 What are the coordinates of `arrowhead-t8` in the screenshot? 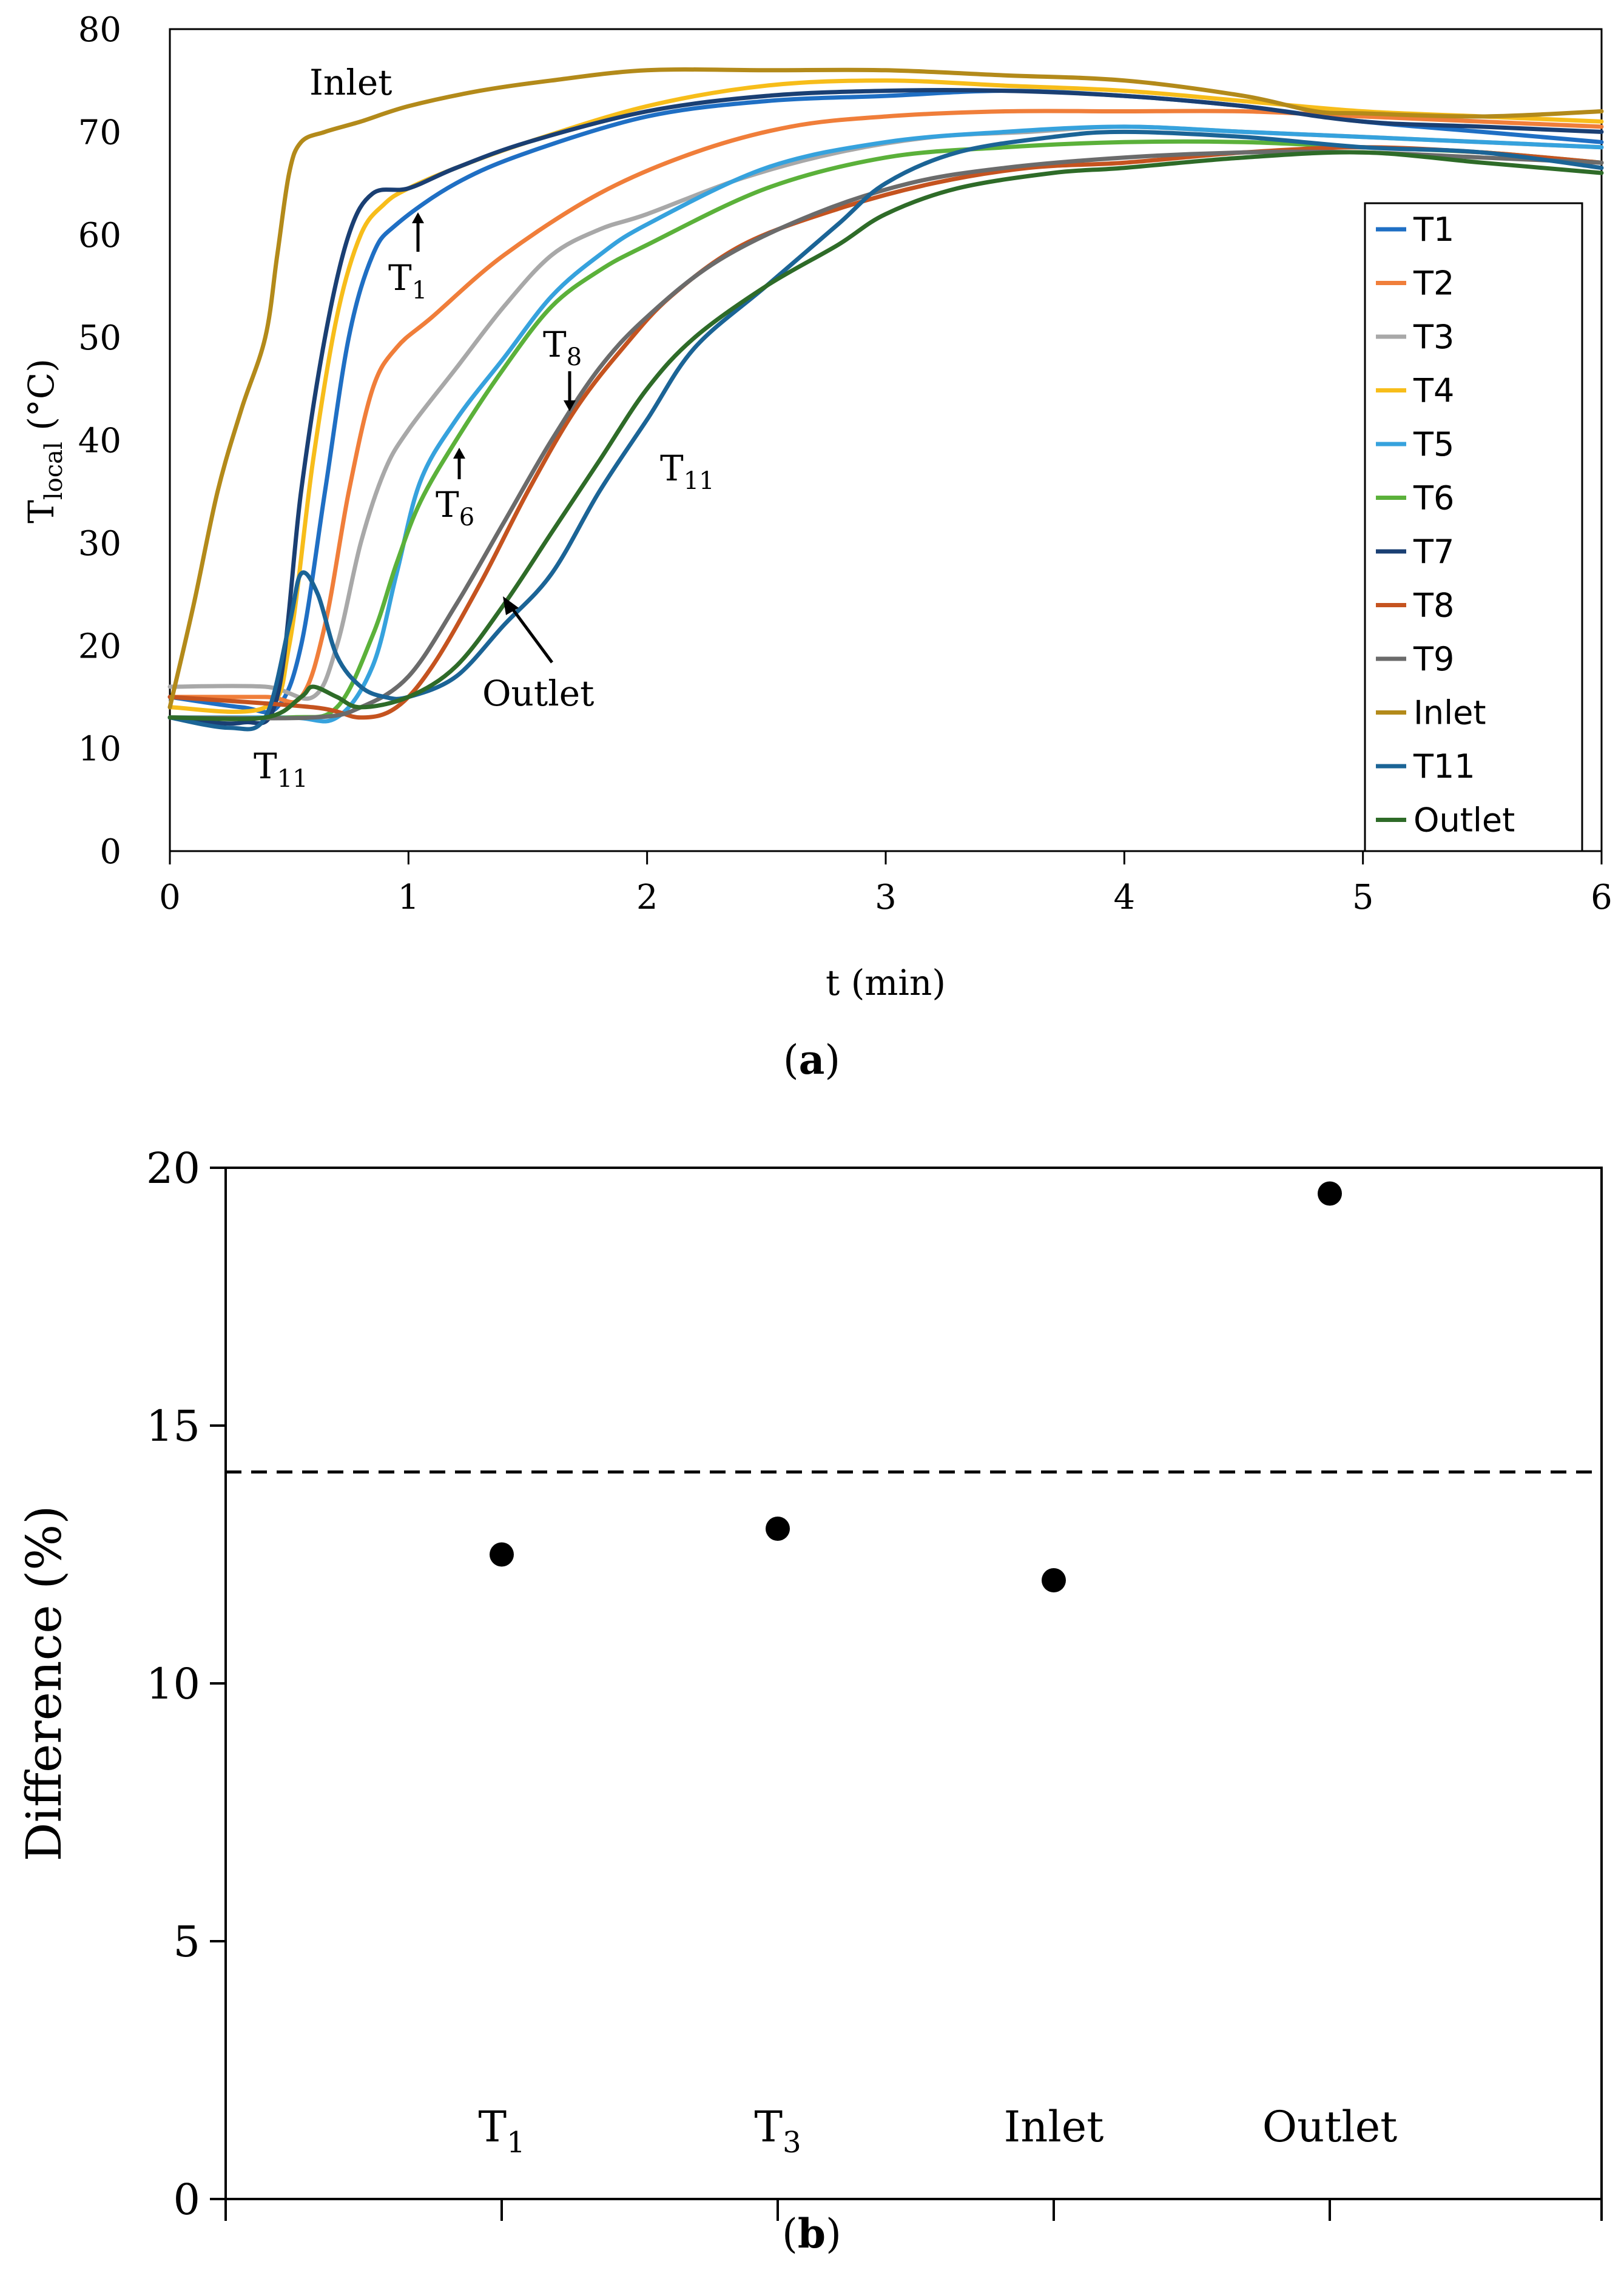 It's located at (570, 405).